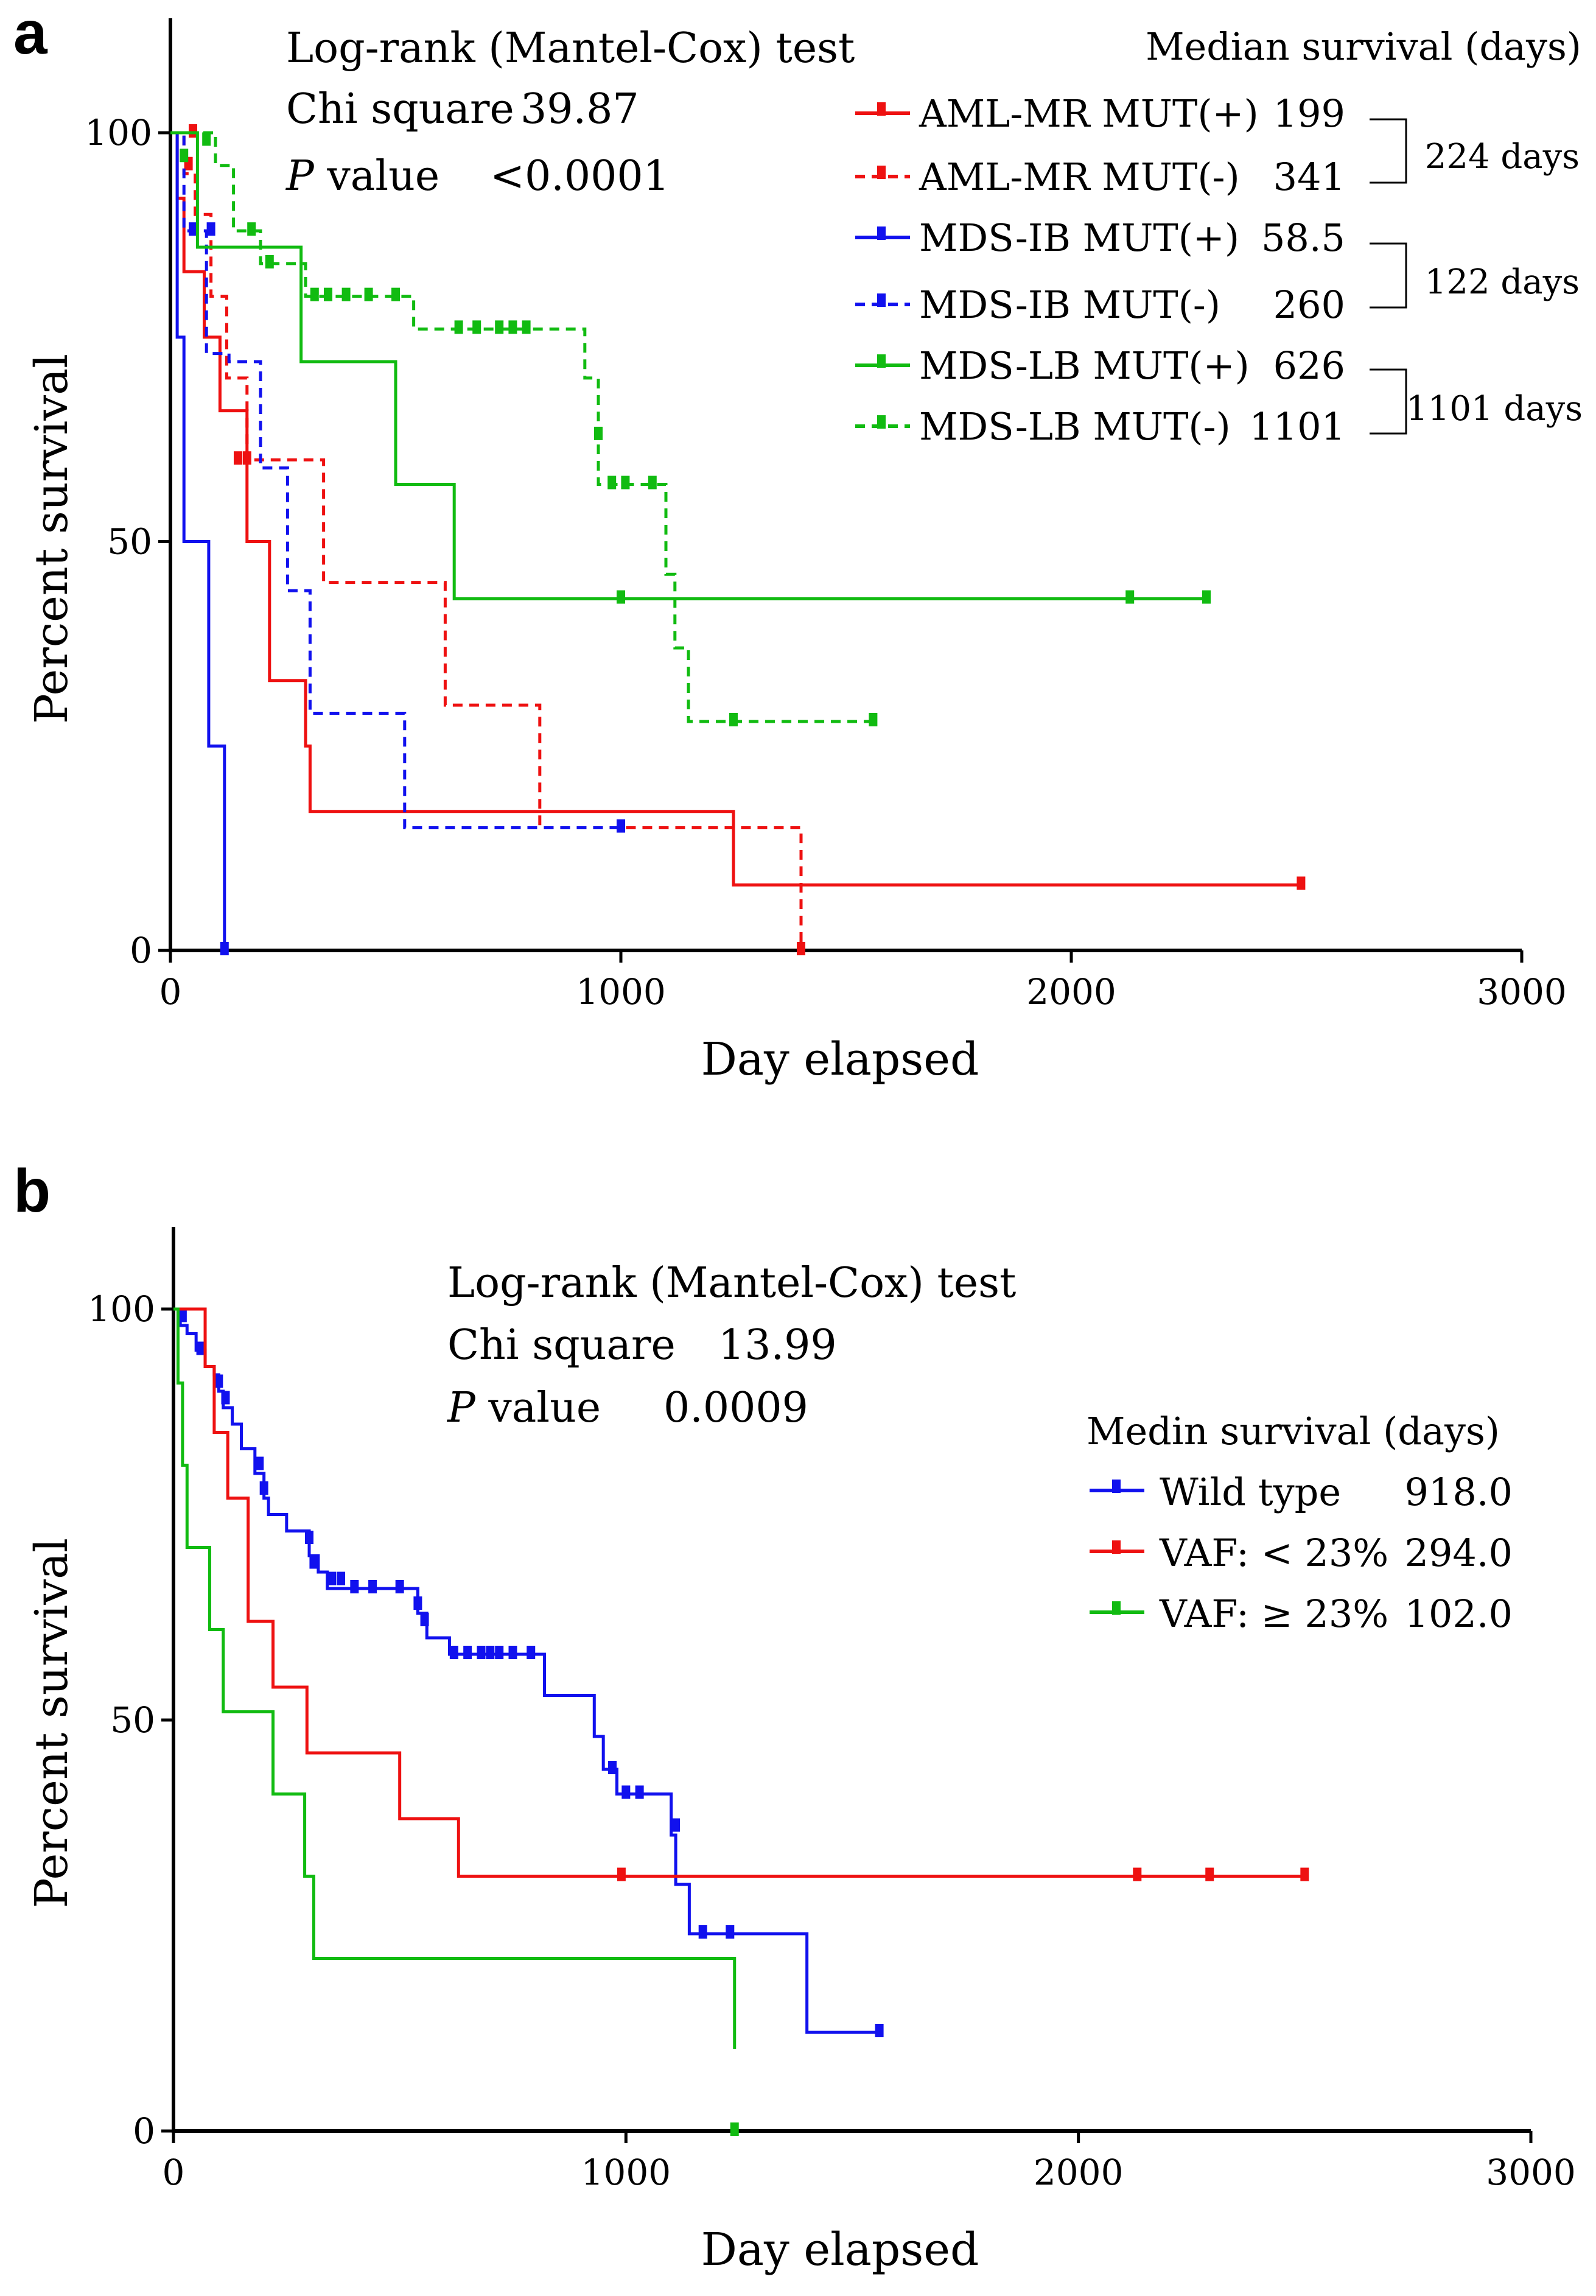 The image size is (1596, 2296). What do you see at coordinates (1116, 1608) in the screenshot?
I see `legend-tick-vaf-high` at bounding box center [1116, 1608].